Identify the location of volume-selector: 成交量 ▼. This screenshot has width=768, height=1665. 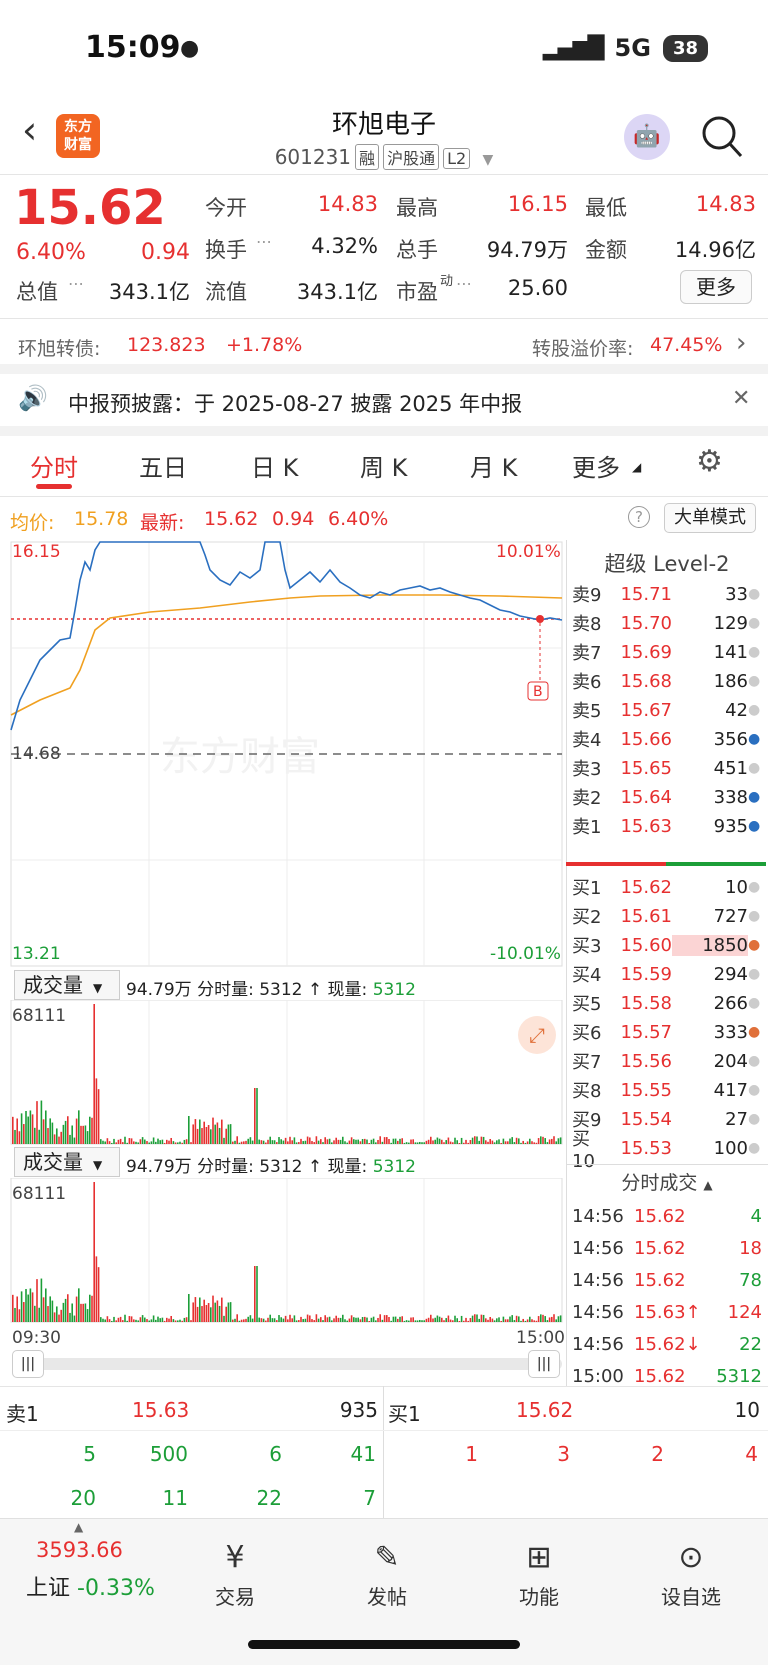
(67, 985).